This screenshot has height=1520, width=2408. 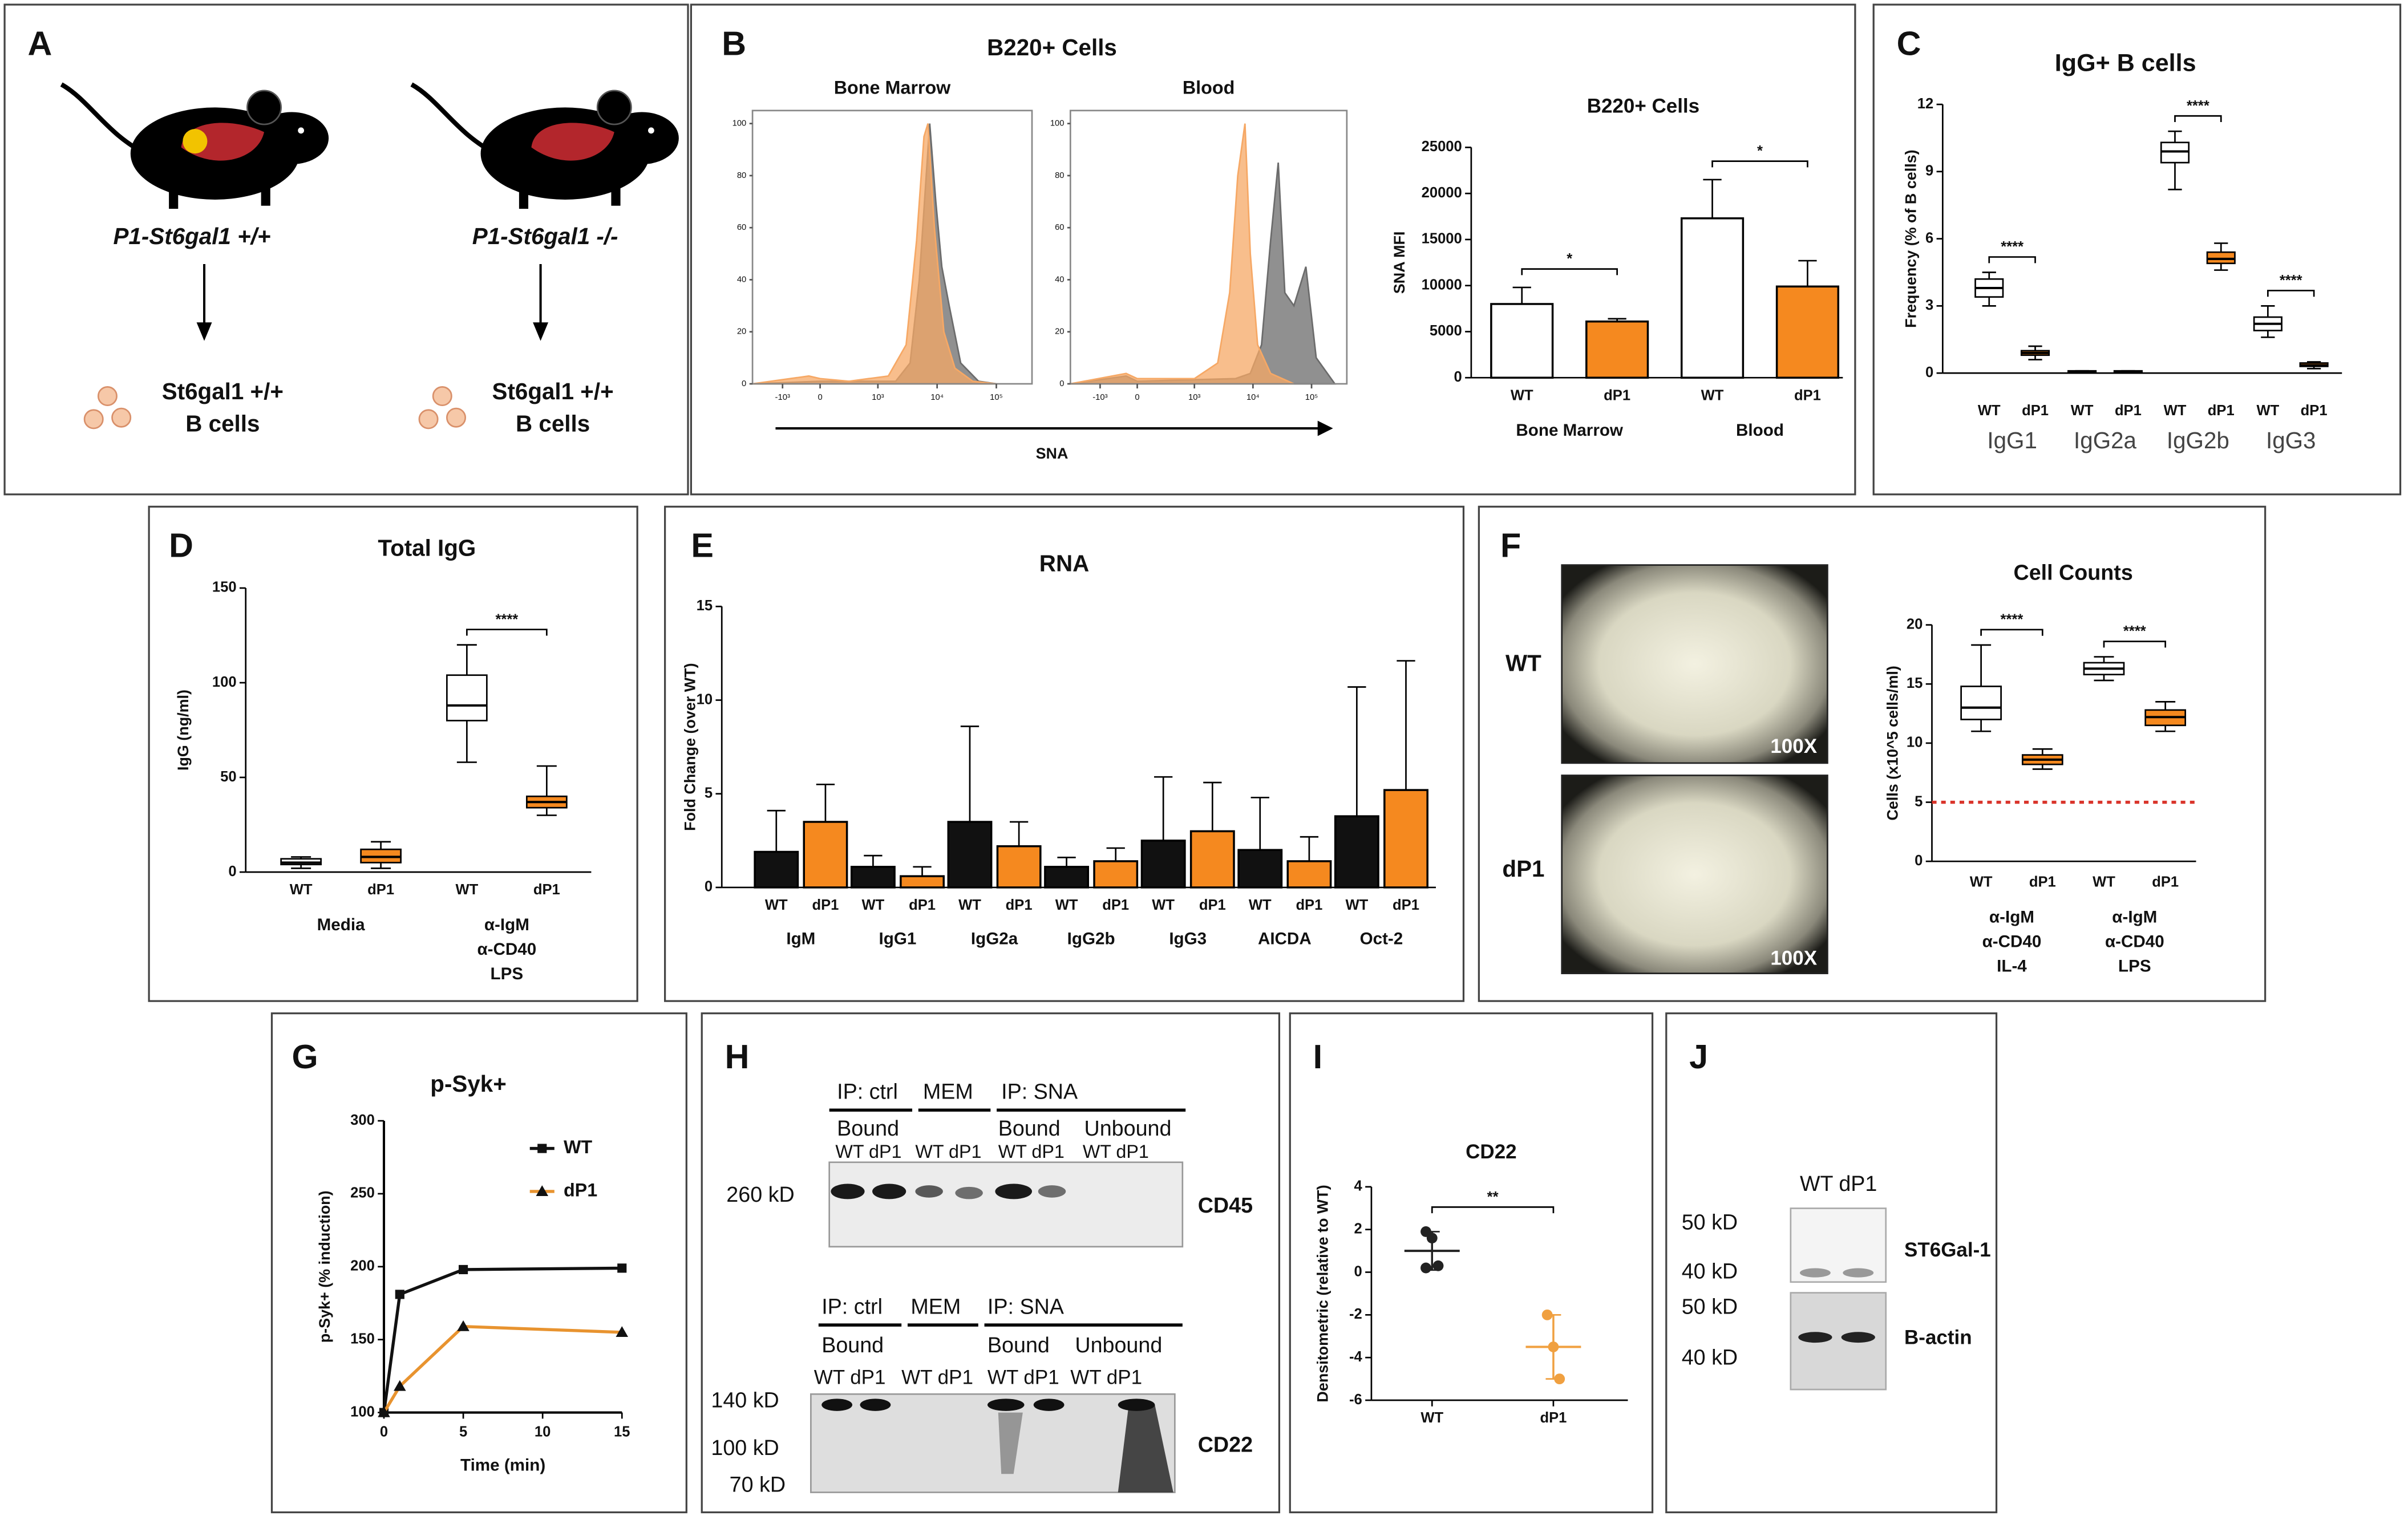 I want to click on y-tick-label: 15, so click(x=1915, y=683).